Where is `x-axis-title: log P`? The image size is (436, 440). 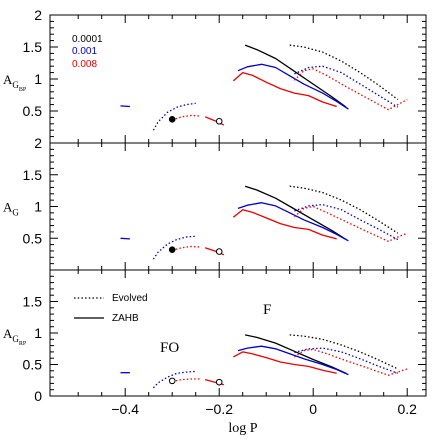 x-axis-title: log P is located at coordinates (242, 428).